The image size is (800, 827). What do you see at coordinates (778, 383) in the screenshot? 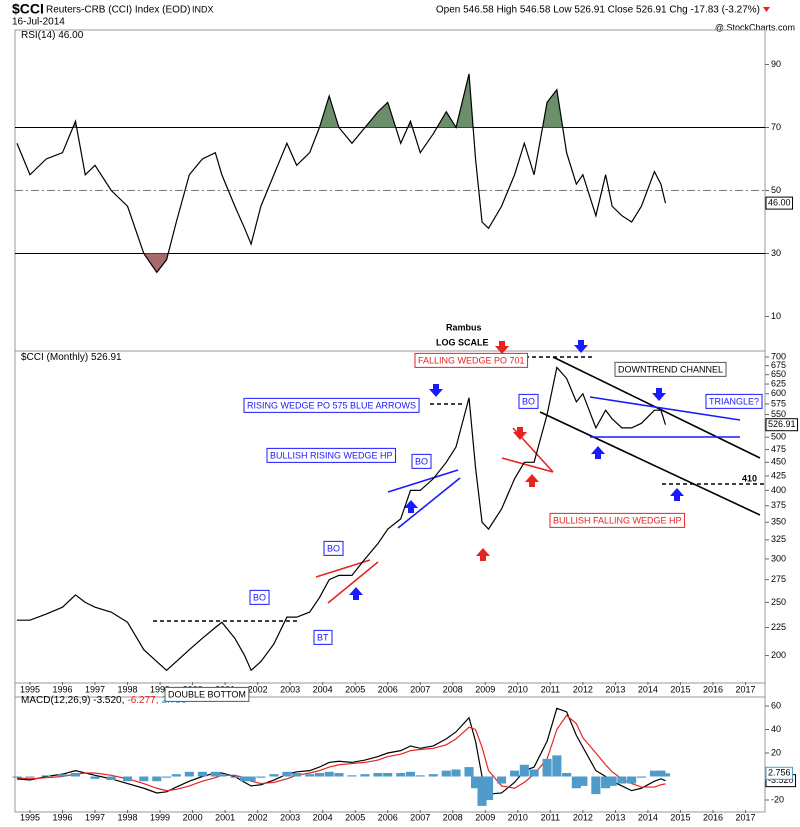
I see `y-tick-label: 625` at bounding box center [778, 383].